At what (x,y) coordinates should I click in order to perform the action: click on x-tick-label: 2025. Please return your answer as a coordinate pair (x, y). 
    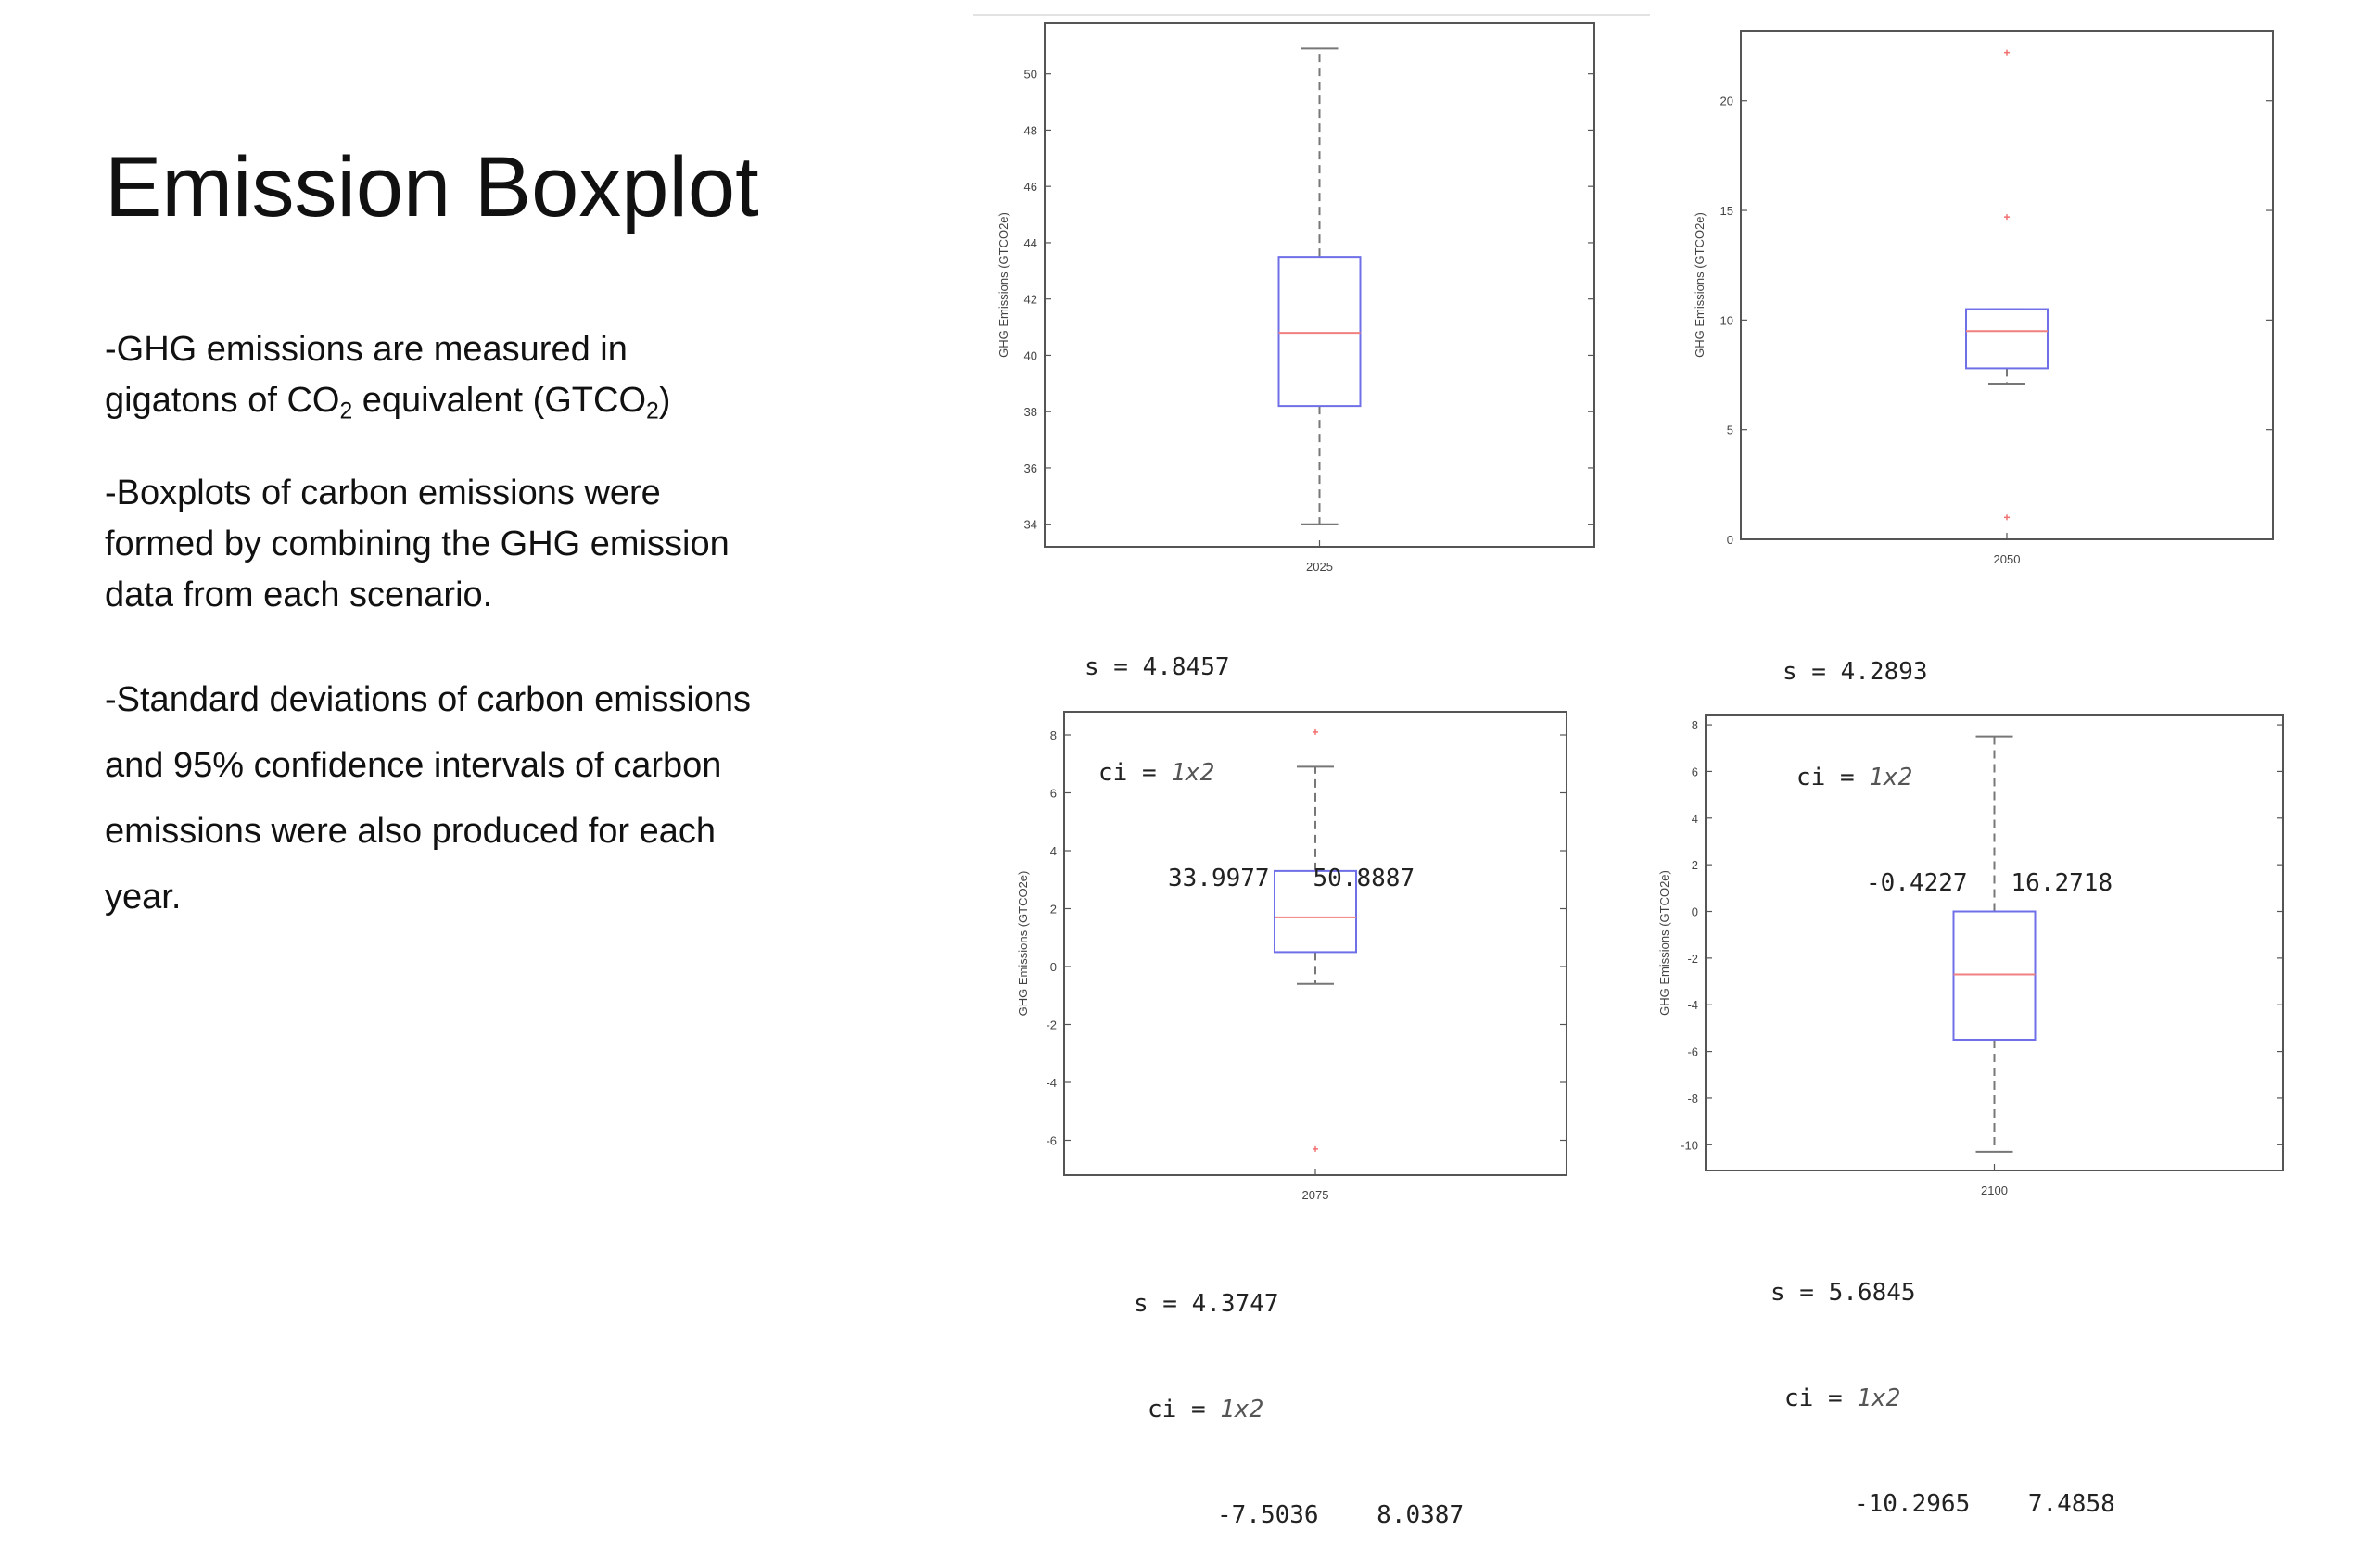
    Looking at the image, I should click on (1319, 567).